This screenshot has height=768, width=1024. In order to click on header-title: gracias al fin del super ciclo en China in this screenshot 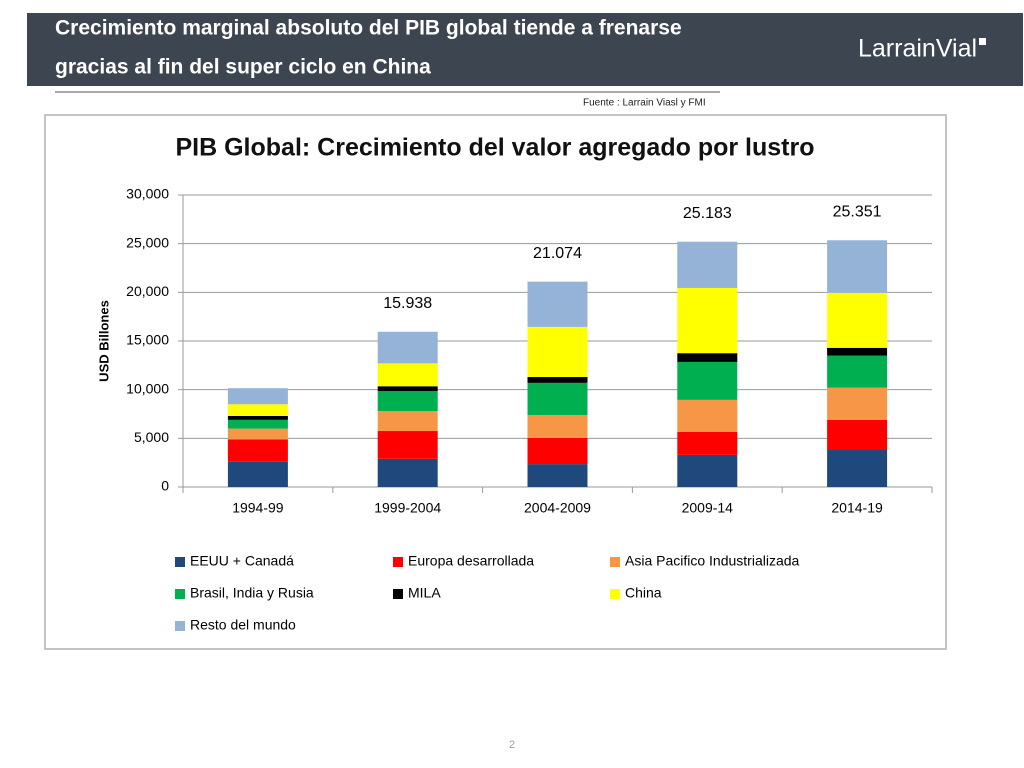, I will do `click(243, 67)`.